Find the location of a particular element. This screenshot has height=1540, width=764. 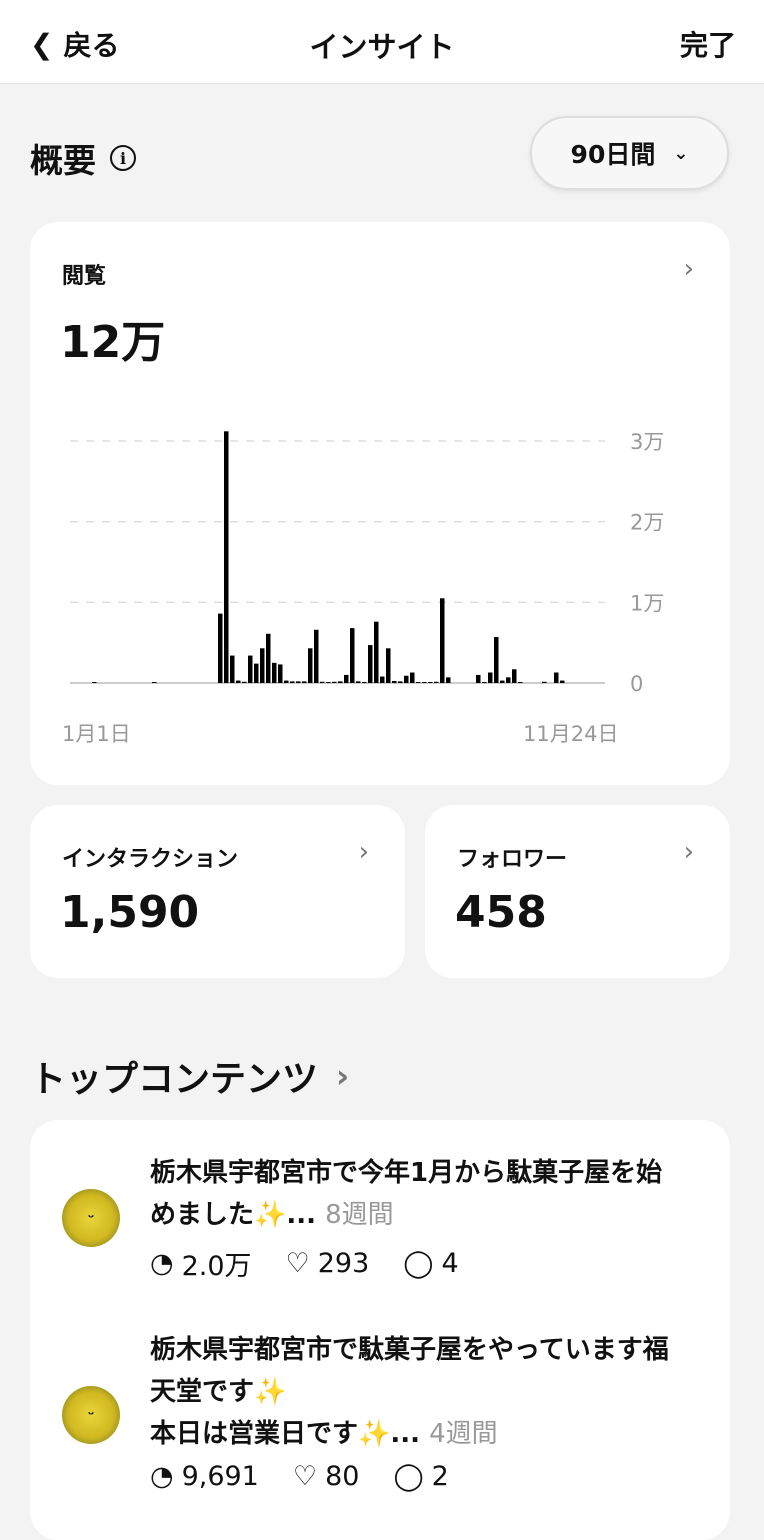

post-line: 本日は営業日です is located at coordinates (254, 1434).